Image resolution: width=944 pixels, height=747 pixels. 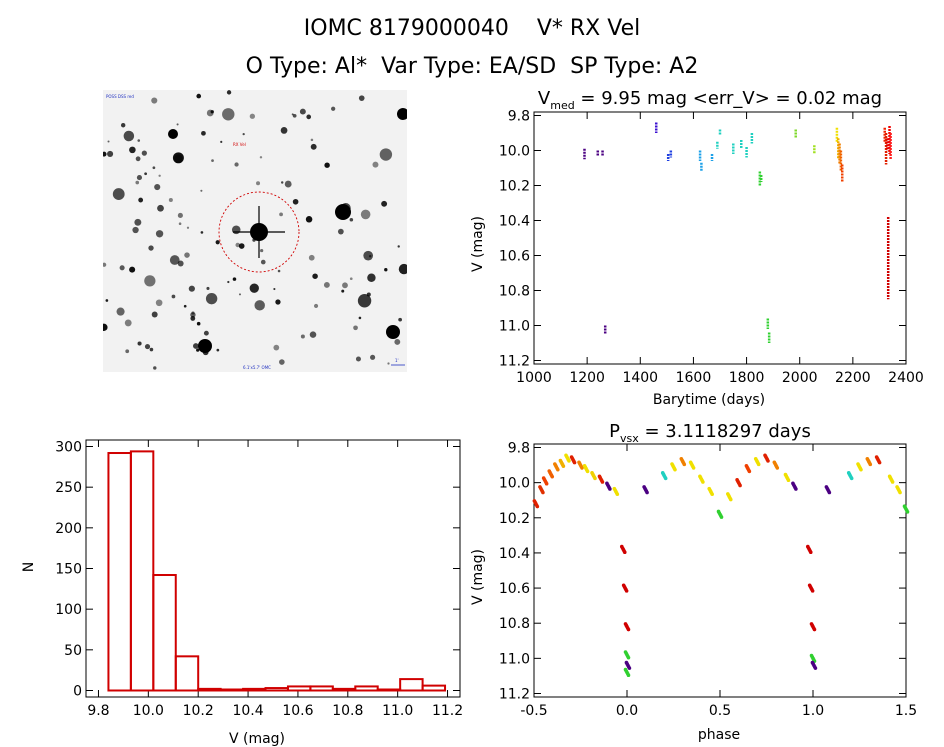 I want to click on bright-star, so click(x=205, y=346).